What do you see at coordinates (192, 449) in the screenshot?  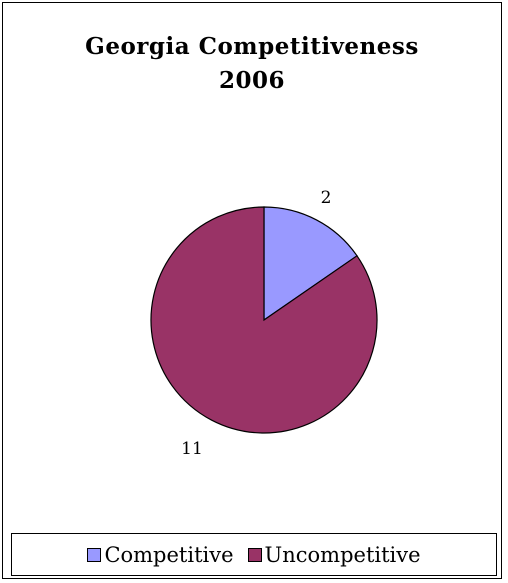 I see `data-label-uncompetitive: 11` at bounding box center [192, 449].